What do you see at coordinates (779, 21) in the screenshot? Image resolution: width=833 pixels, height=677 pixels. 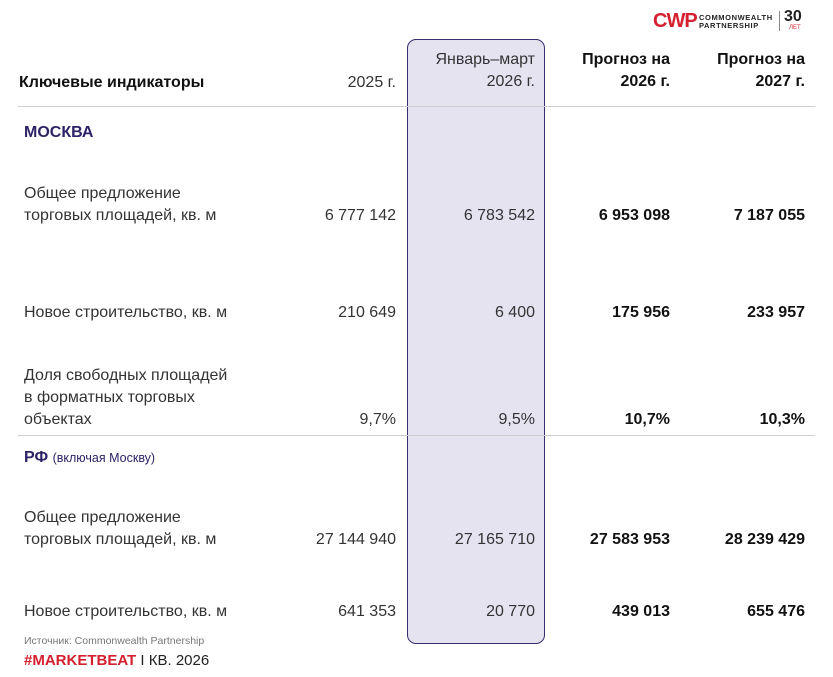 I see `logo-separator` at bounding box center [779, 21].